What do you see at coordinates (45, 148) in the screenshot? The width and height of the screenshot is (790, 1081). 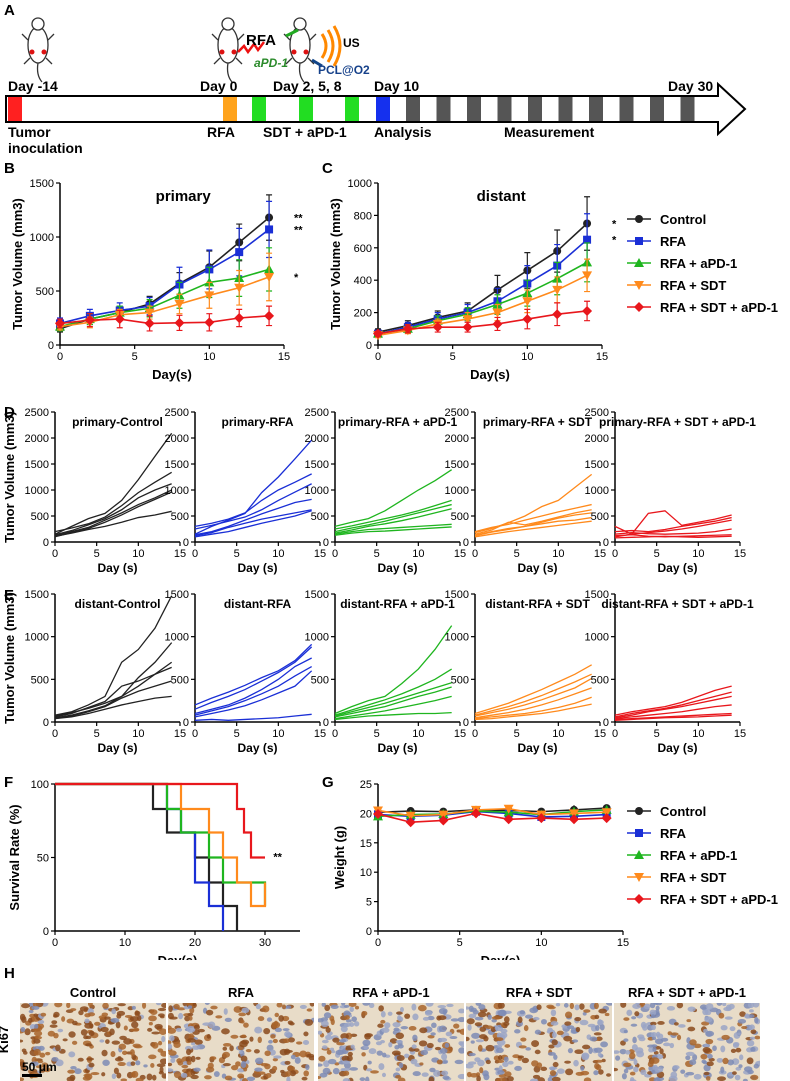 I see `label-inoculation: inoculation` at bounding box center [45, 148].